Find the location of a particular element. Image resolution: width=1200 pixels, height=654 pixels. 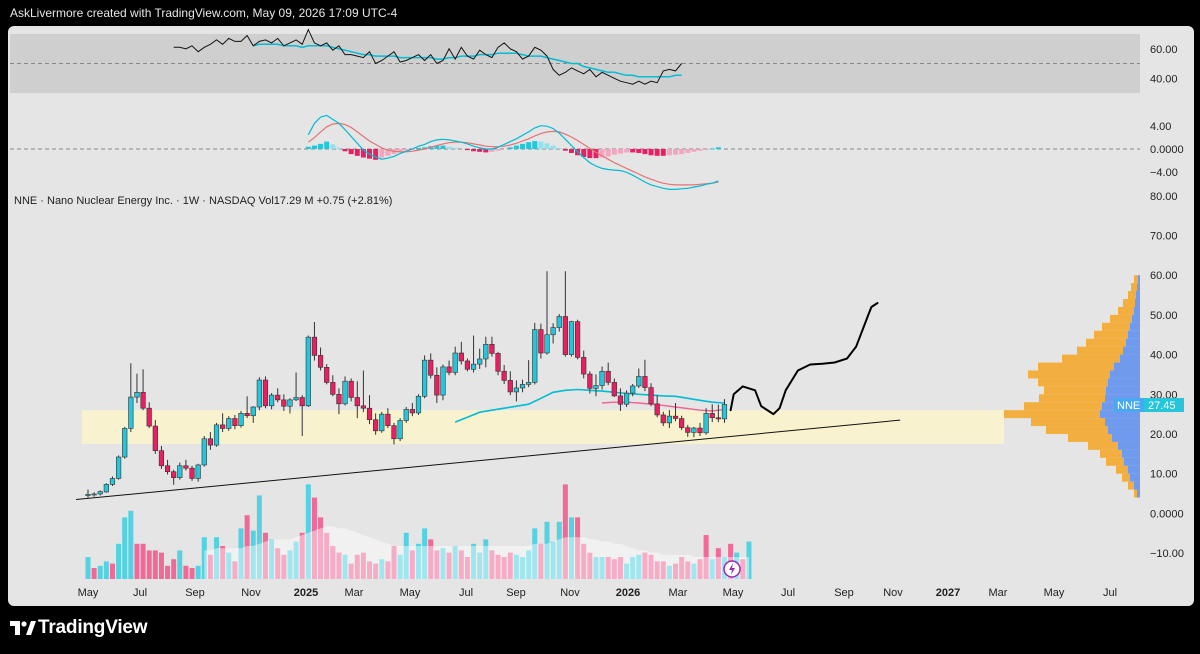

alert-lightning-icon is located at coordinates (732, 569).